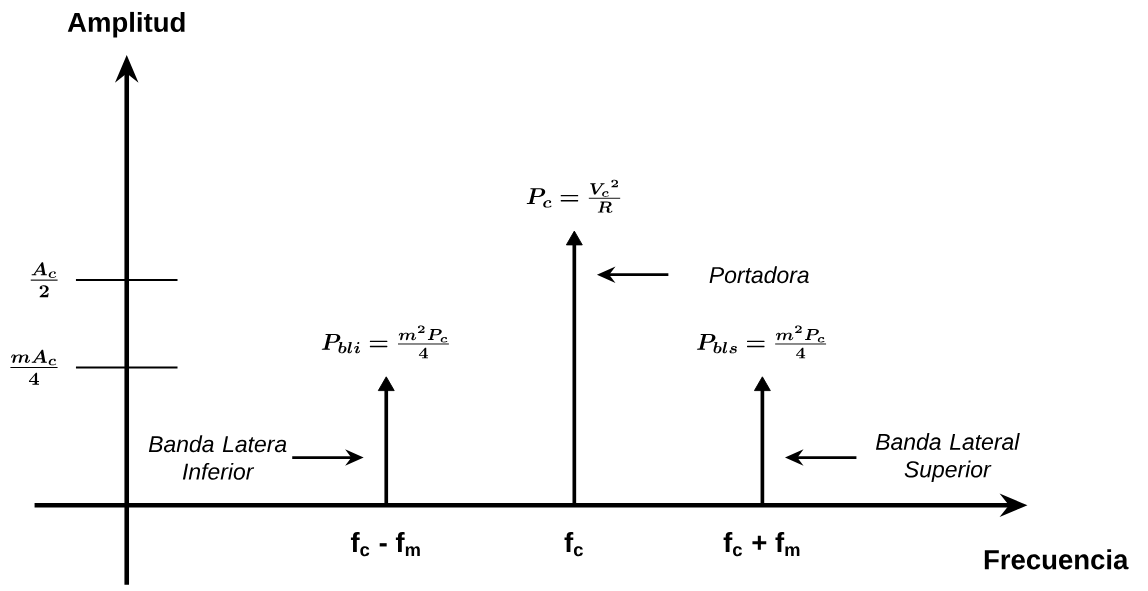 The image size is (1148, 591). What do you see at coordinates (761, 342) in the screenshot?
I see `annotation: $\bm{P_{bls} = \frac{m^{2}P_c}{4}}$` at bounding box center [761, 342].